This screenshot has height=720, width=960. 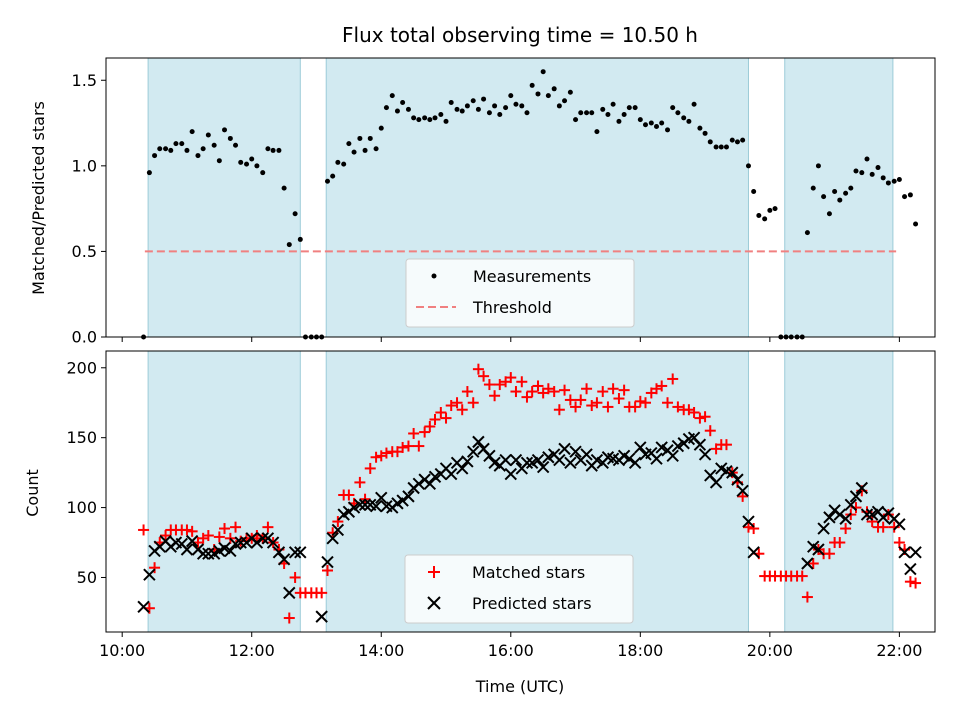 What do you see at coordinates (38, 198) in the screenshot?
I see `top-y-axis-label: Matched/Predicted stars` at bounding box center [38, 198].